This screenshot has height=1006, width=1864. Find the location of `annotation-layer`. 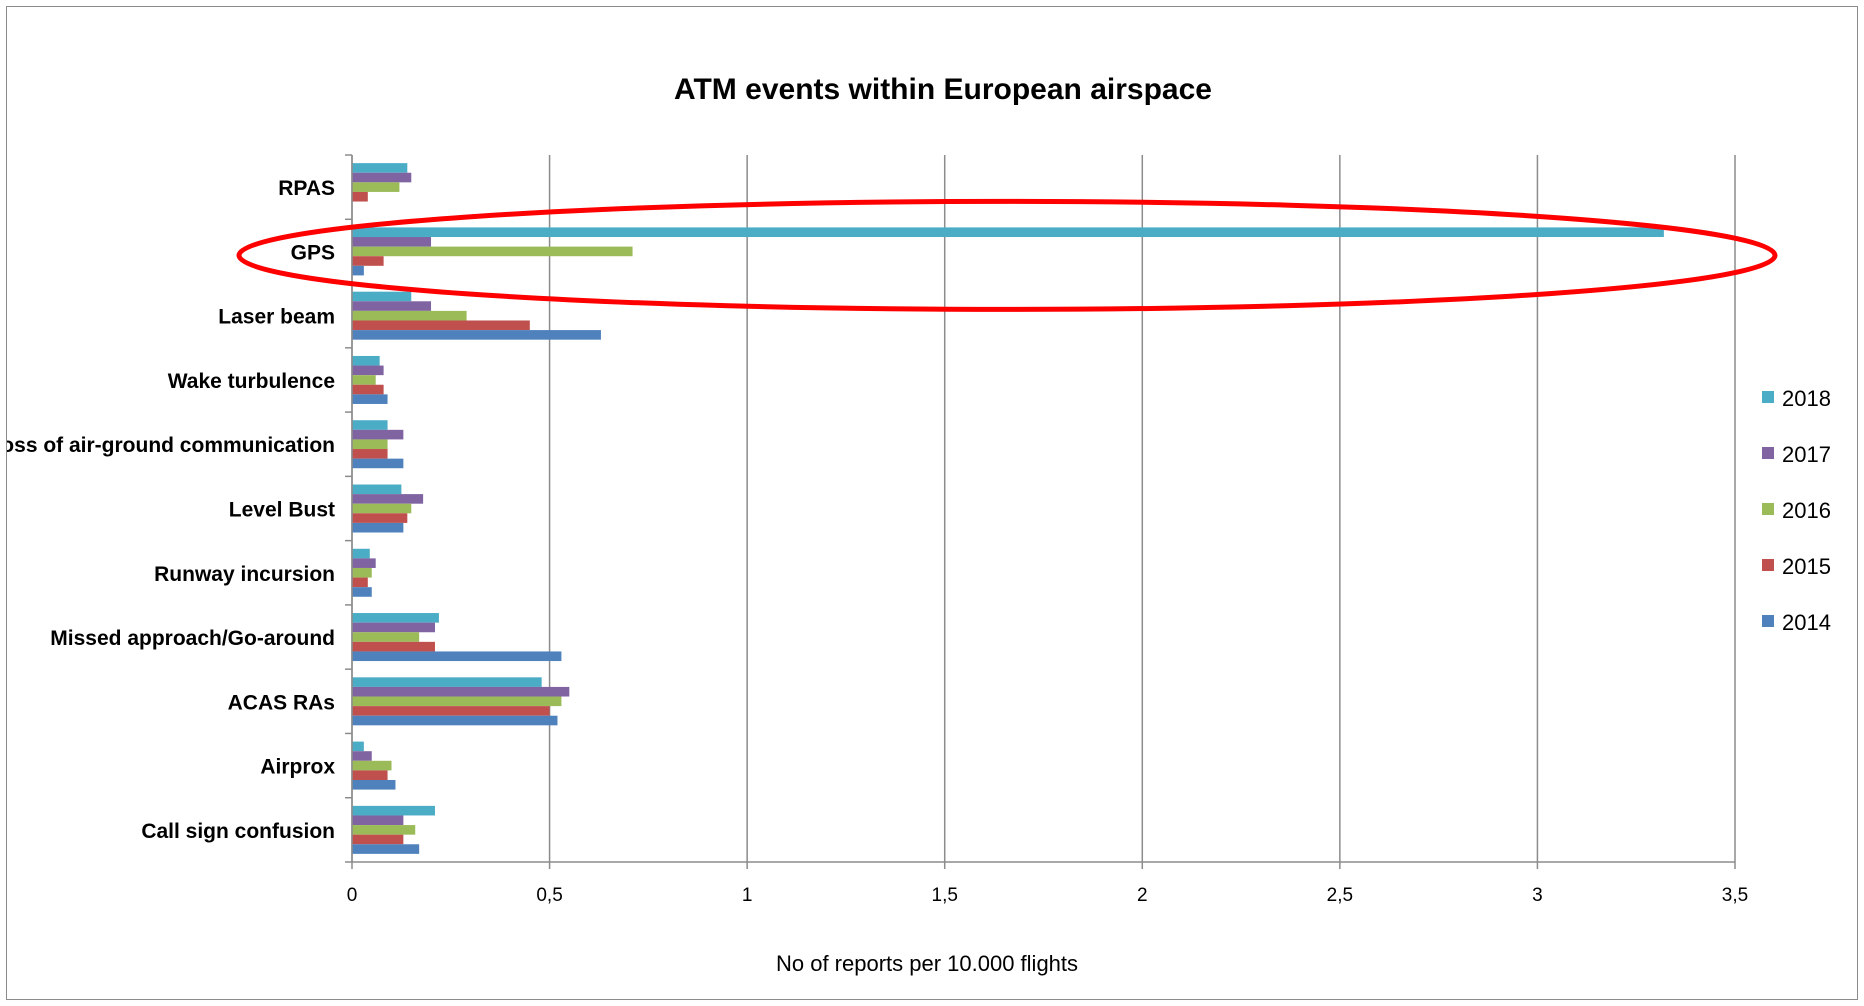

annotation-layer is located at coordinates (1007, 255).